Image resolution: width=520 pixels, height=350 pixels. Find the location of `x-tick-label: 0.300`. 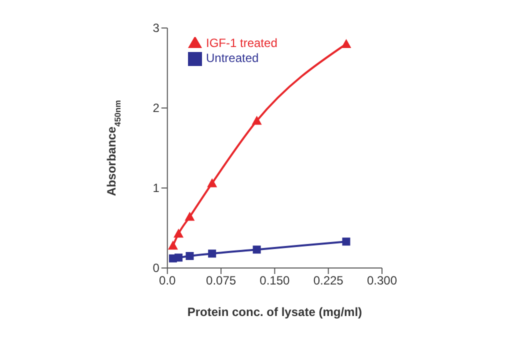

x-tick-label: 0.300 is located at coordinates (382, 281).